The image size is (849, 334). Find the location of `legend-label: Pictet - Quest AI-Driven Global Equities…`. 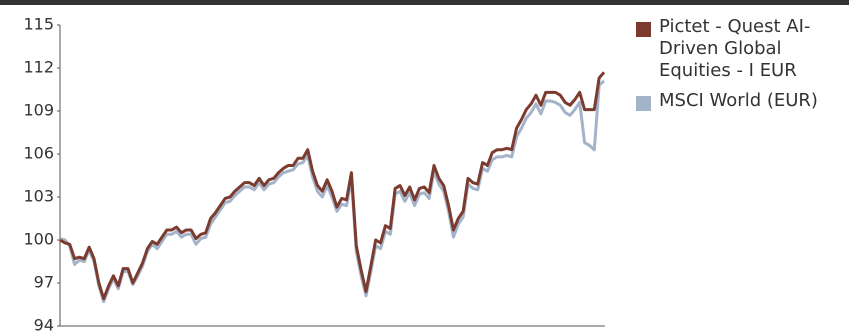

legend-label: Pictet - Quest AI-Driven Global Equities… is located at coordinates (735, 48).